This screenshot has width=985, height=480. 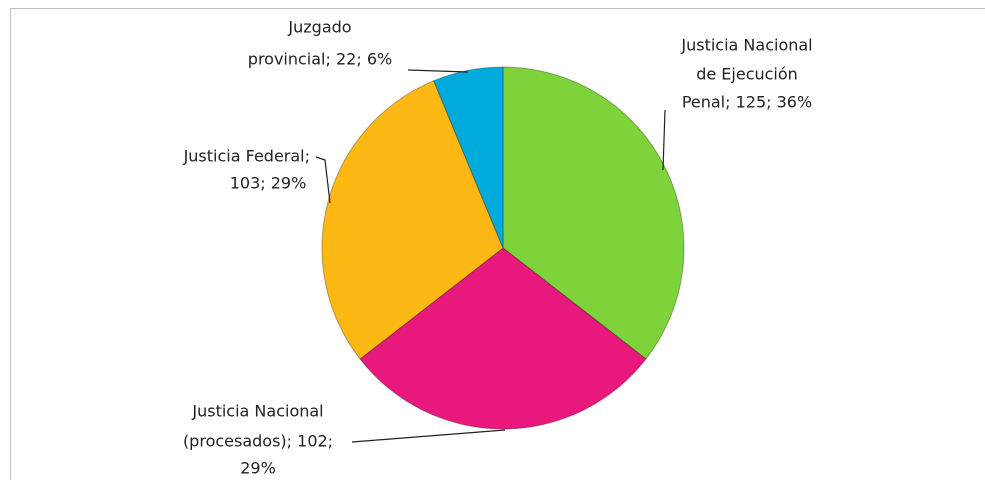 What do you see at coordinates (258, 468) in the screenshot?
I see `data-label: 29%` at bounding box center [258, 468].